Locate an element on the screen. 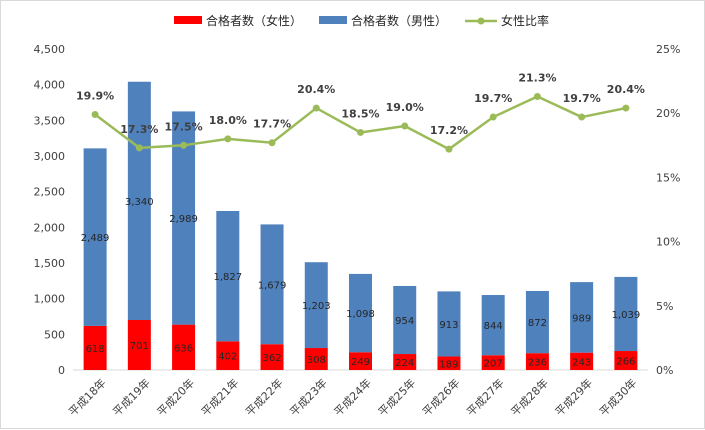  bar-male-label: 1,827 is located at coordinates (227, 277).